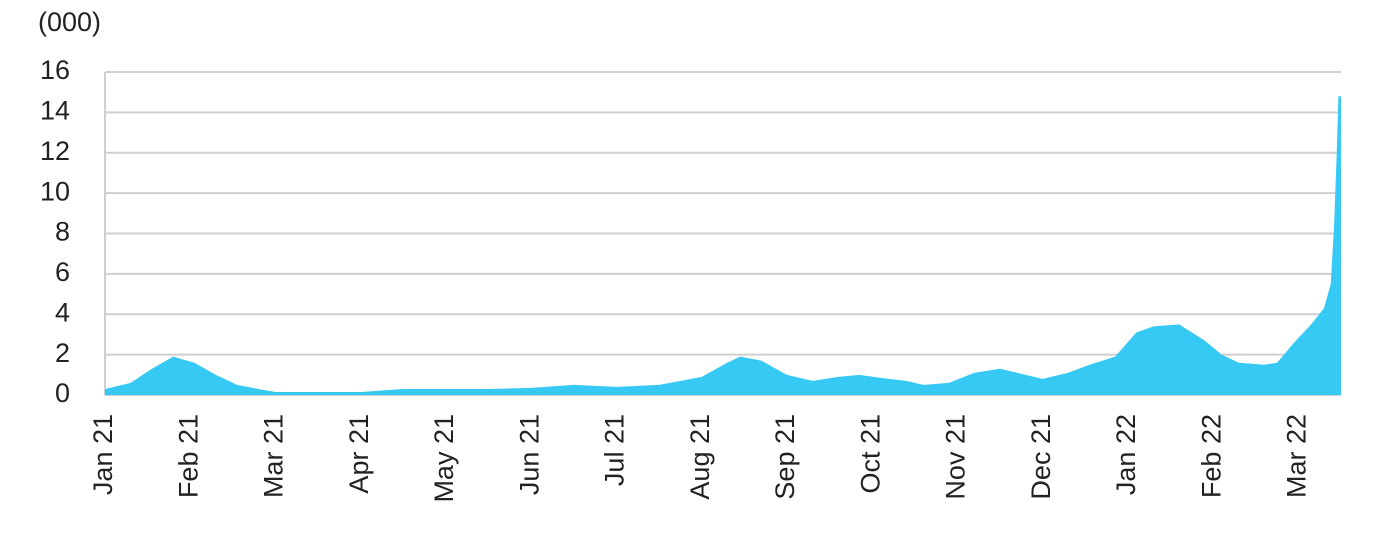 Image resolution: width=1380 pixels, height=548 pixels. Describe the element at coordinates (62, 312) in the screenshot. I see `y-tick-label: 4` at that location.